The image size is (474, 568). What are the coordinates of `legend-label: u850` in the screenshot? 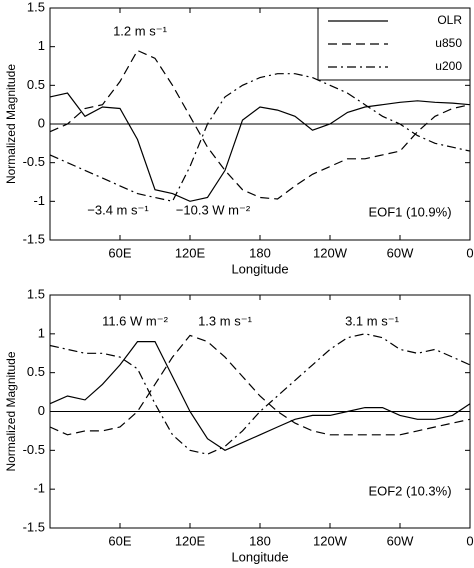 It's located at (448, 43).